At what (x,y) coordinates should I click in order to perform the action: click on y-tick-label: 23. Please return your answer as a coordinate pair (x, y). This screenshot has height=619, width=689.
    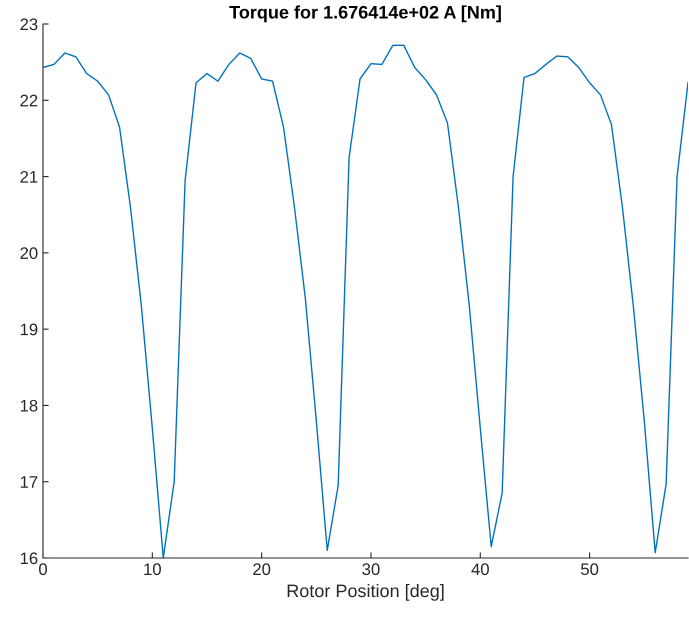
    Looking at the image, I should click on (29, 24).